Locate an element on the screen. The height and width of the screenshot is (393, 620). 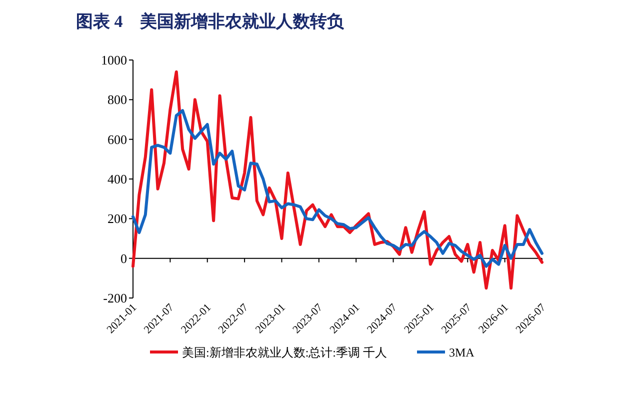
y-tick-label: 1000 is located at coordinates (114, 60).